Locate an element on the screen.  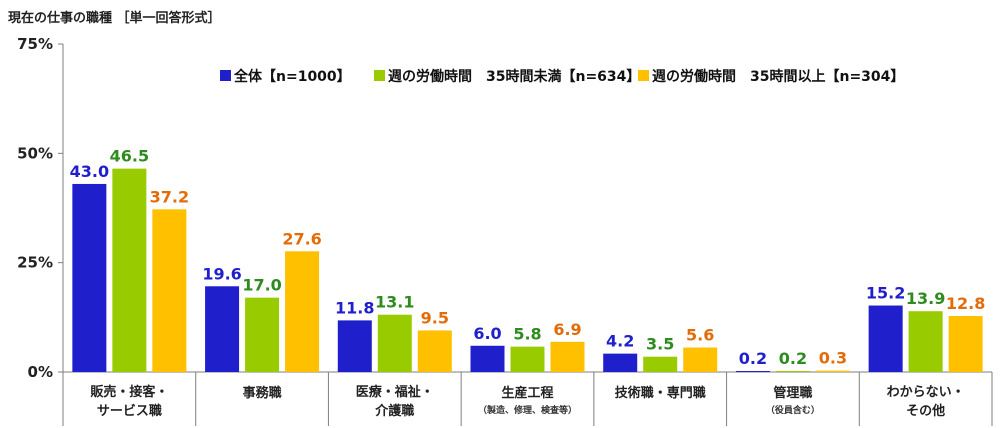
data-label: 4.2 is located at coordinates (620, 341).